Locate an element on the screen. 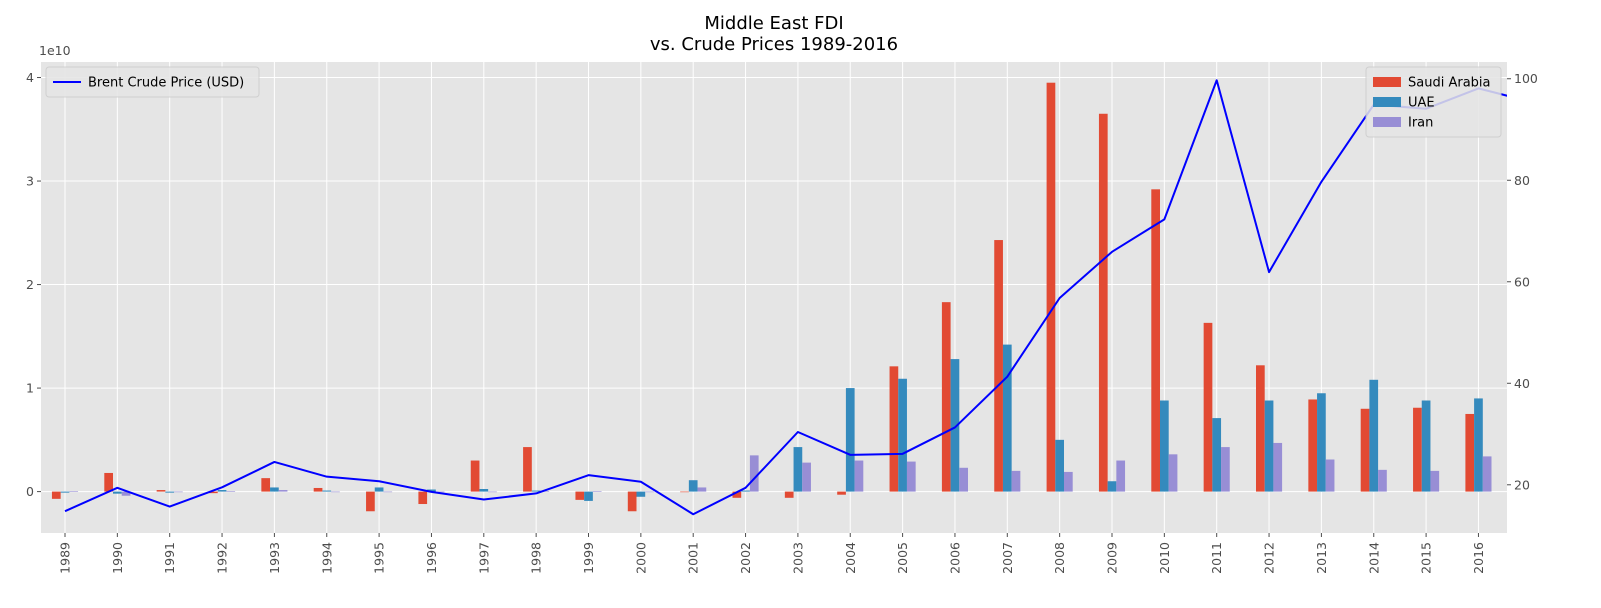  x-tick-label: 2007 is located at coordinates (1007, 558).